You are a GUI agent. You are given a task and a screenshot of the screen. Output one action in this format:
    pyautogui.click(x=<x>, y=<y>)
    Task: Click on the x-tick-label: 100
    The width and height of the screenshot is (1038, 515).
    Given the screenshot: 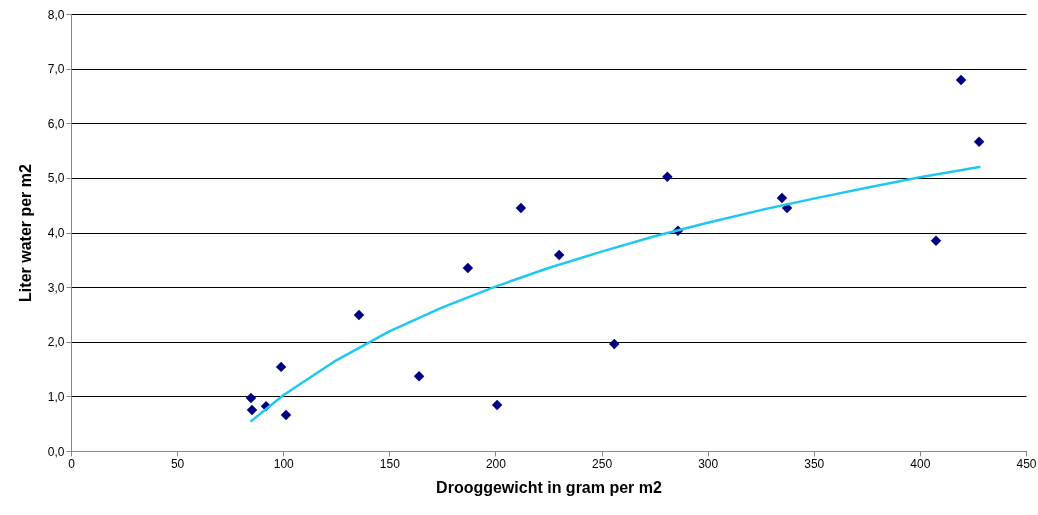 What is the action you would take?
    pyautogui.click(x=284, y=463)
    